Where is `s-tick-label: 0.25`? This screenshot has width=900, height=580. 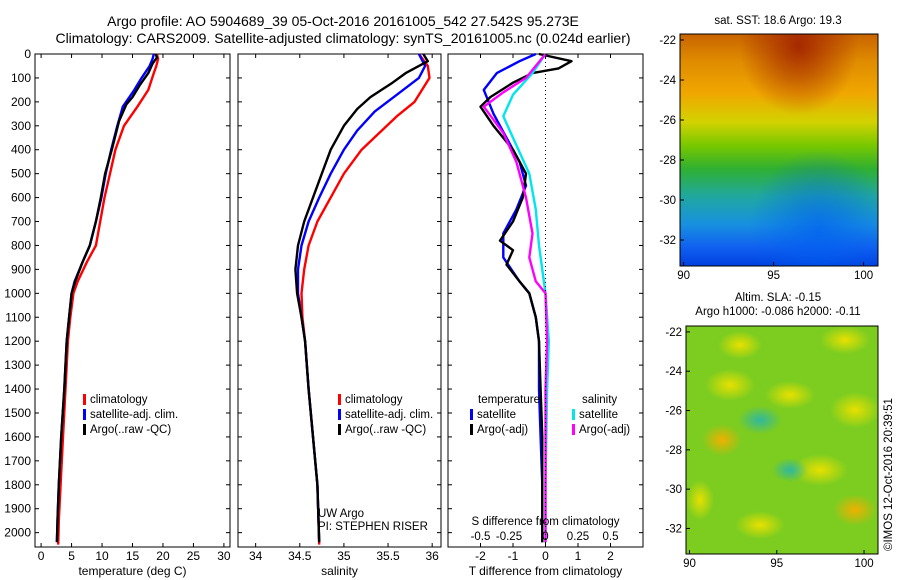
s-tick-label: 0.25 is located at coordinates (578, 537).